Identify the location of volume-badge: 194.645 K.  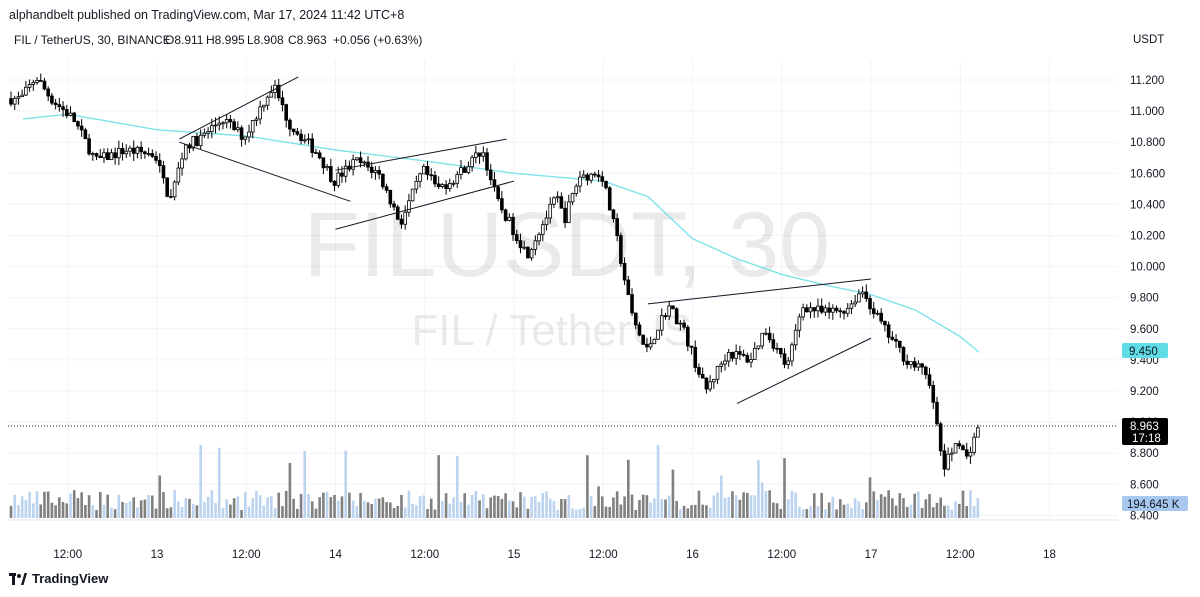
(1155, 503).